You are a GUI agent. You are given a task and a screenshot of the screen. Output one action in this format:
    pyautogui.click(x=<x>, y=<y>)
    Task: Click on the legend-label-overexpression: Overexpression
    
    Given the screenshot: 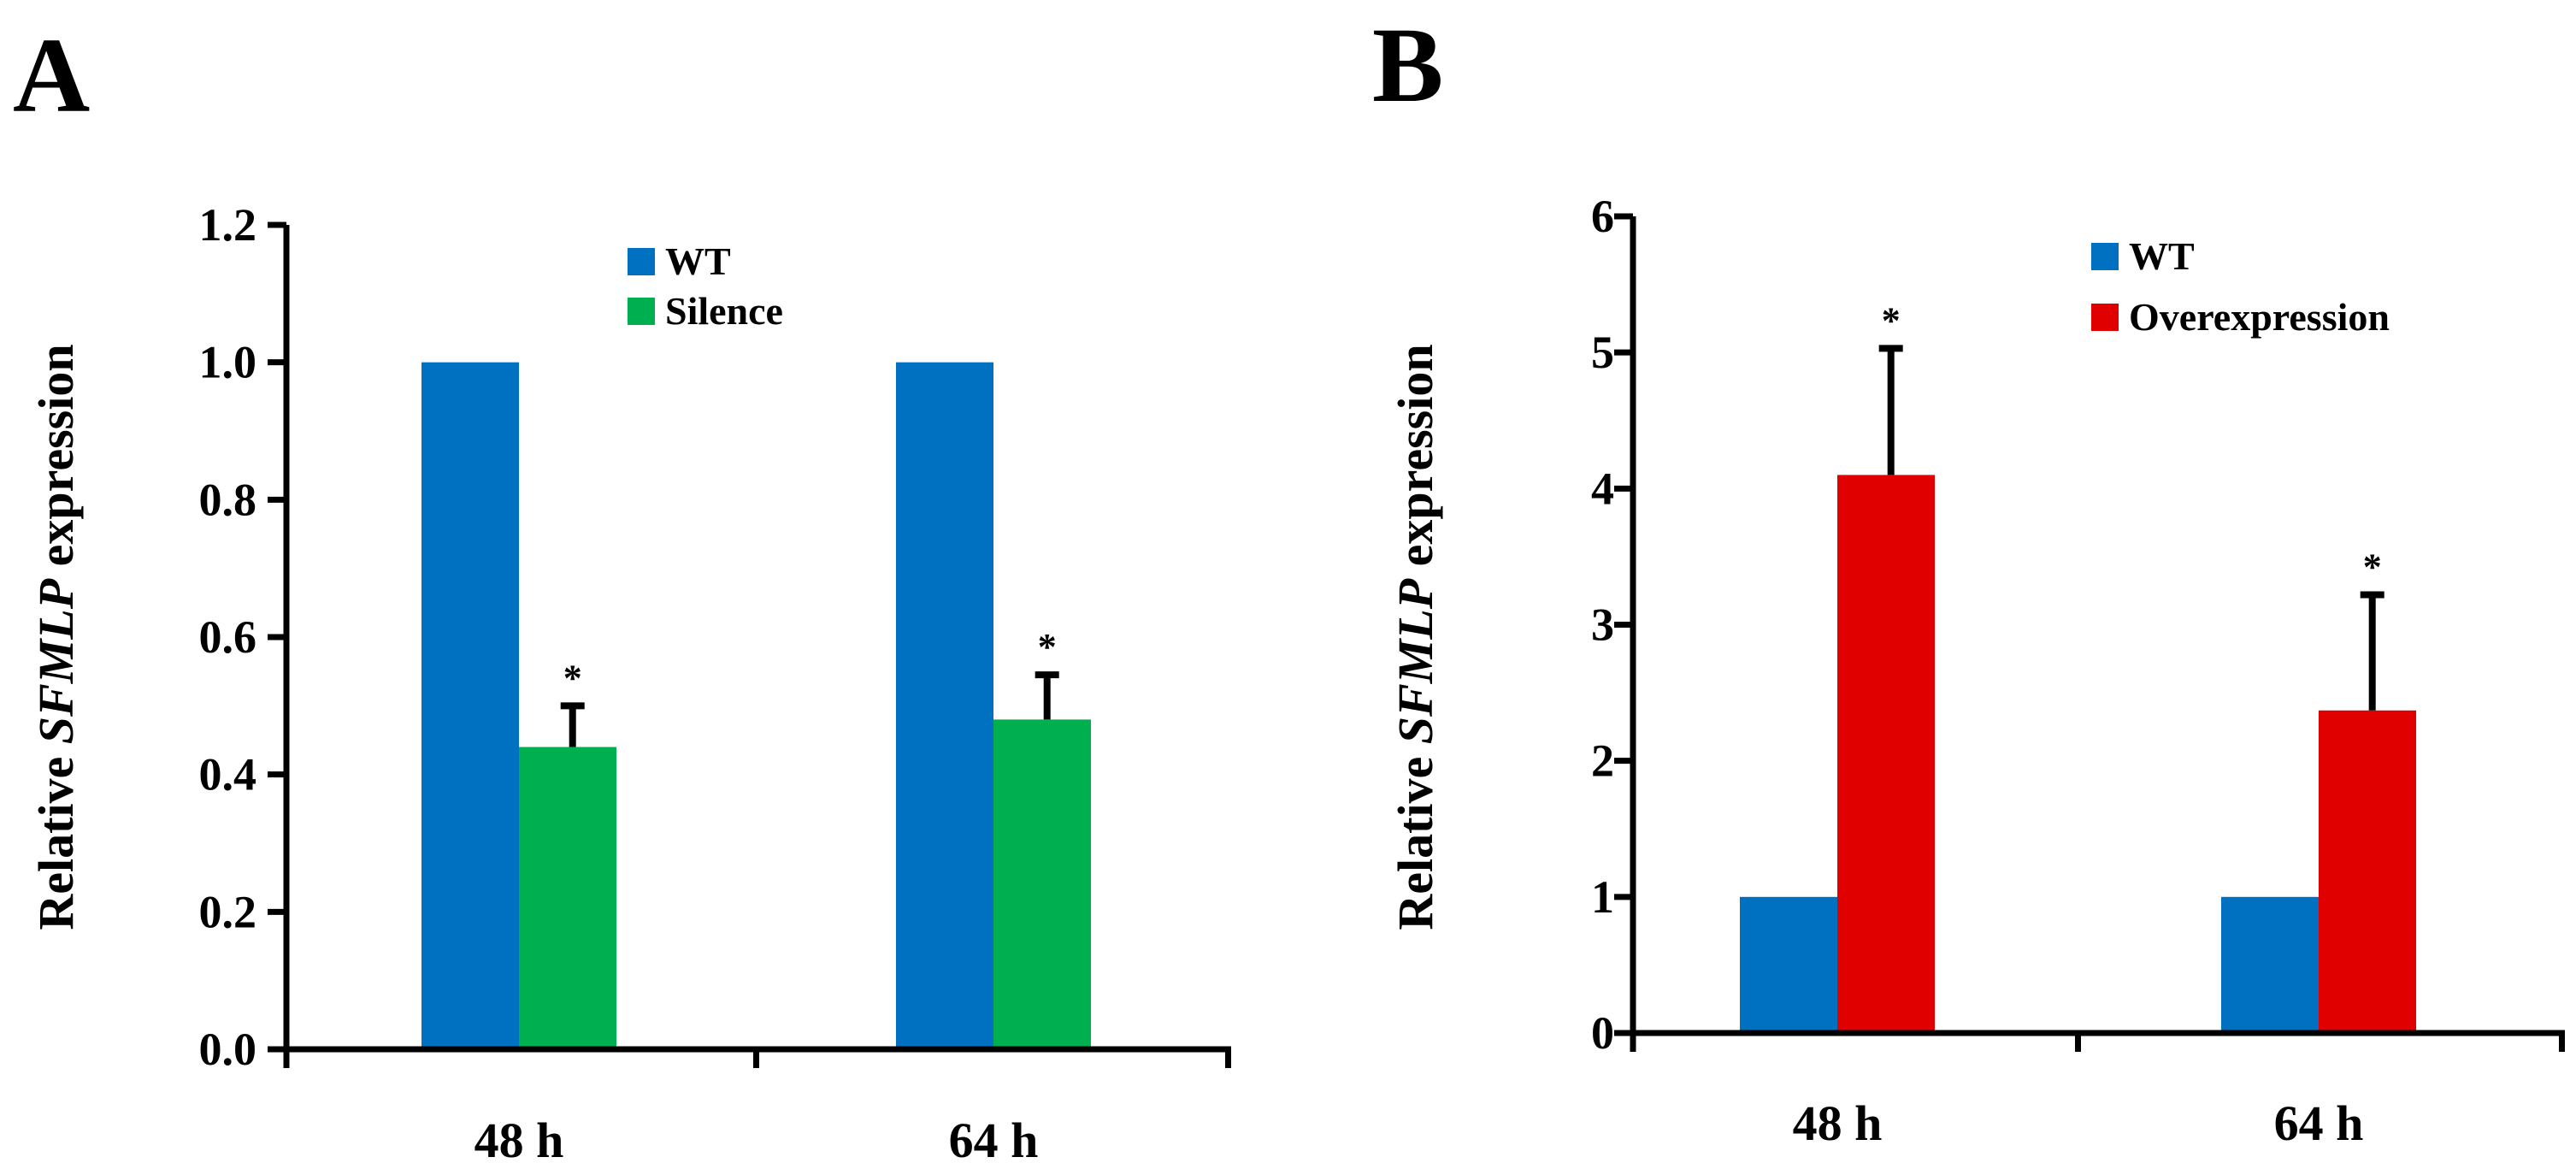 What is the action you would take?
    pyautogui.click(x=2259, y=317)
    